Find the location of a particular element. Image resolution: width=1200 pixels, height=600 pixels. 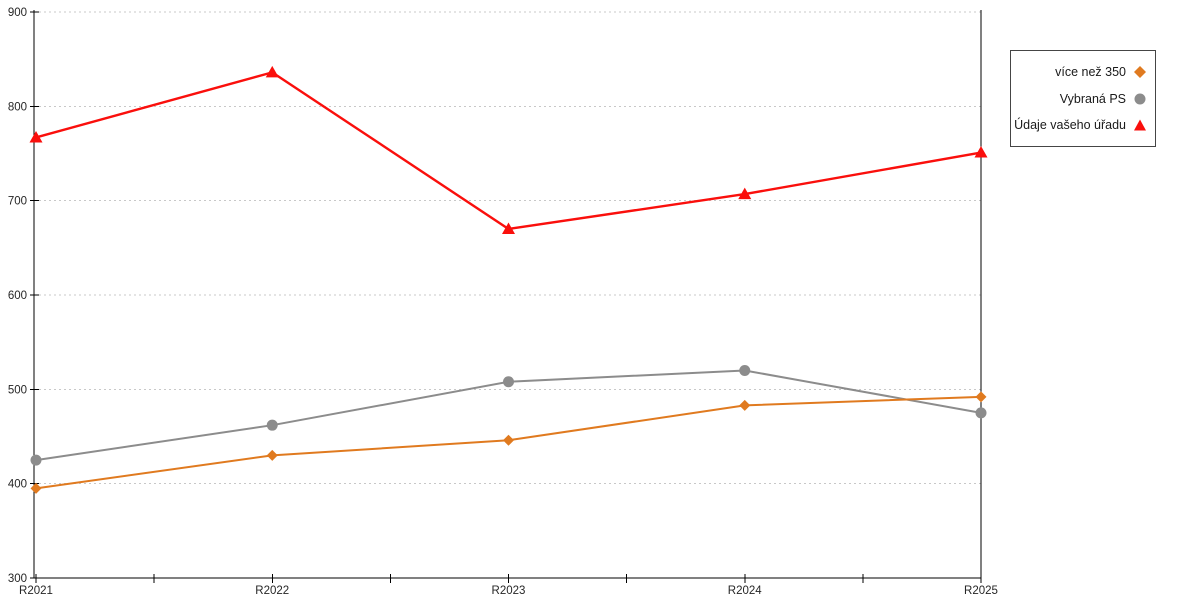

y-tick-label: 900 is located at coordinates (17, 13).